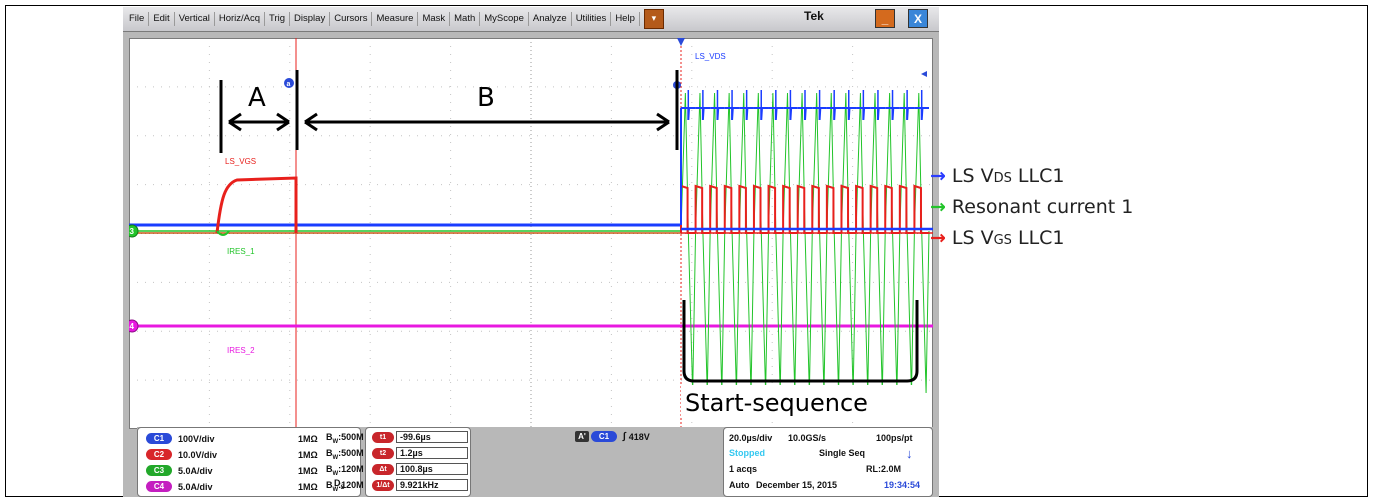 Image resolution: width=1375 pixels, height=504 pixels. What do you see at coordinates (278, 19) in the screenshot?
I see `menu-item-trig: Trig` at bounding box center [278, 19].